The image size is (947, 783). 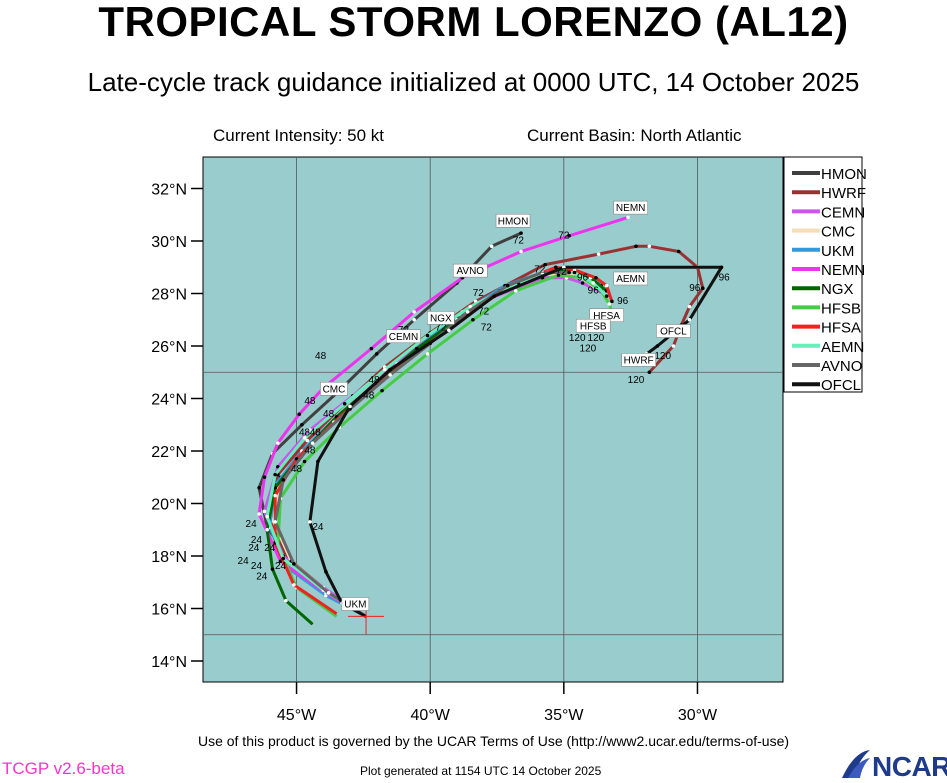 I want to click on model-end-label-text: AVNO, so click(x=470, y=271).